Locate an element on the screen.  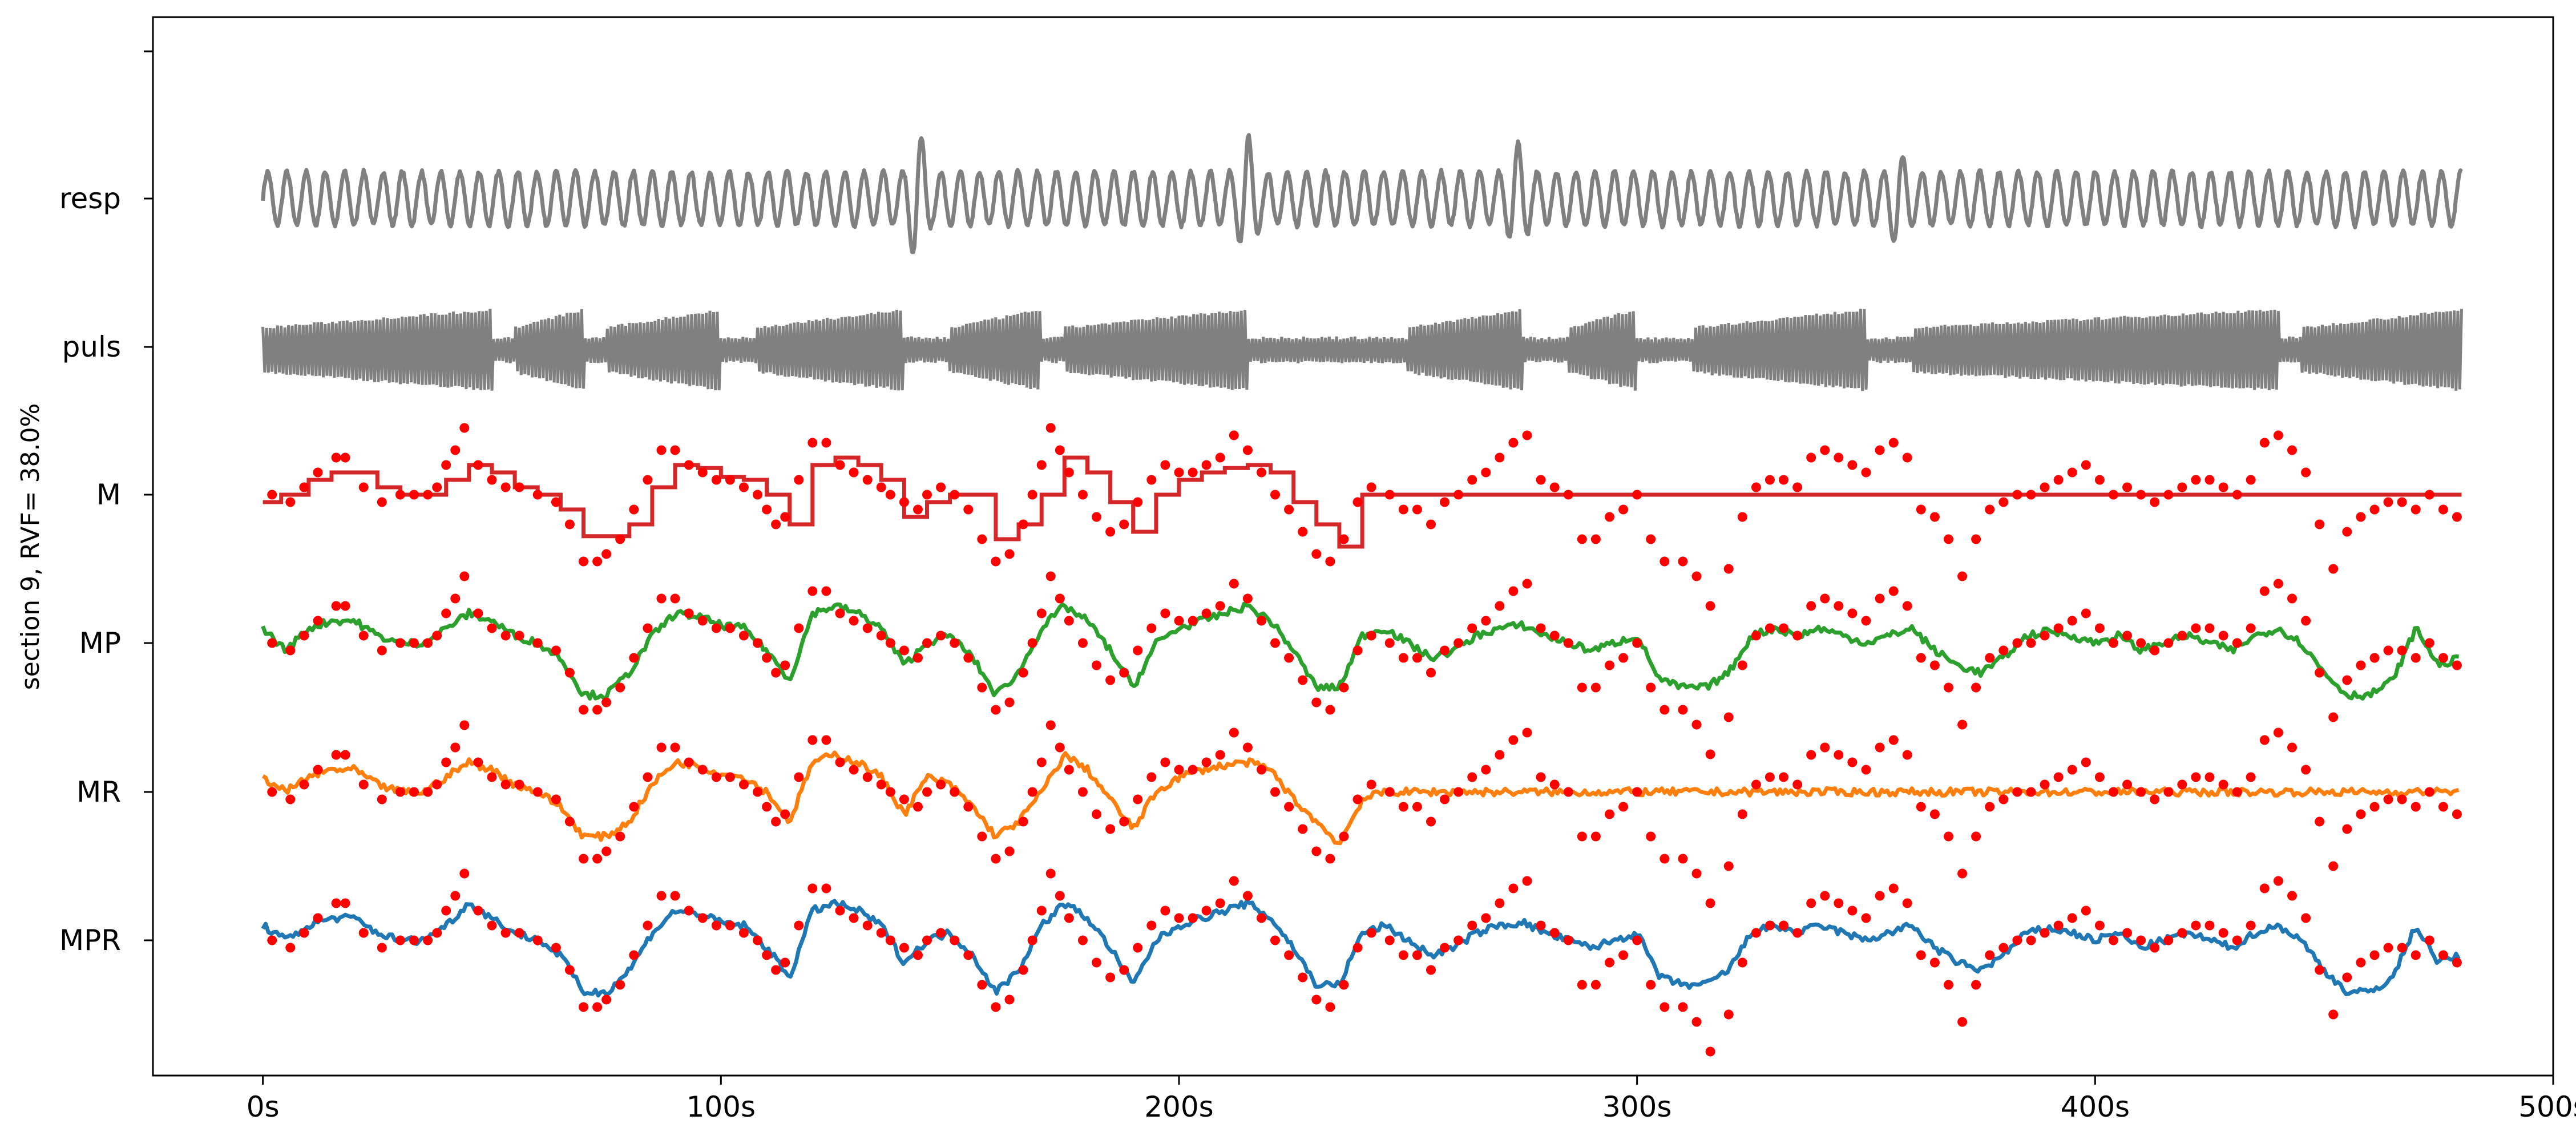
y-tick-label-3: M is located at coordinates (108, 494).